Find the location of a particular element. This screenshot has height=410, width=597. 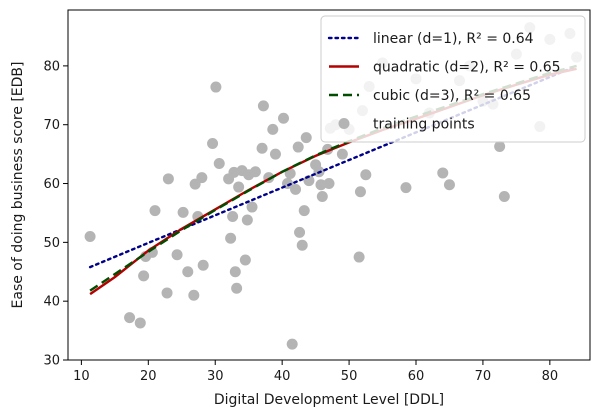

y-tick-label: 50 is located at coordinates (51, 243).